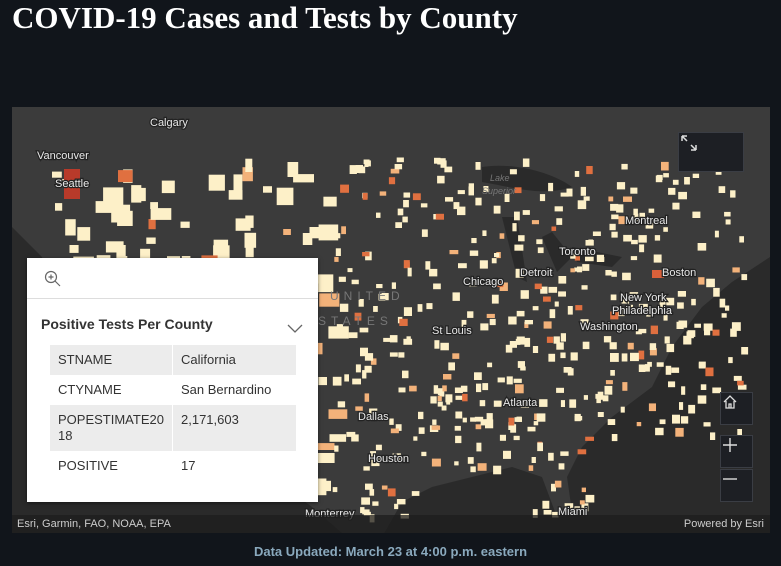 This screenshot has height=566, width=781. I want to click on plus-icon, so click(730, 445).